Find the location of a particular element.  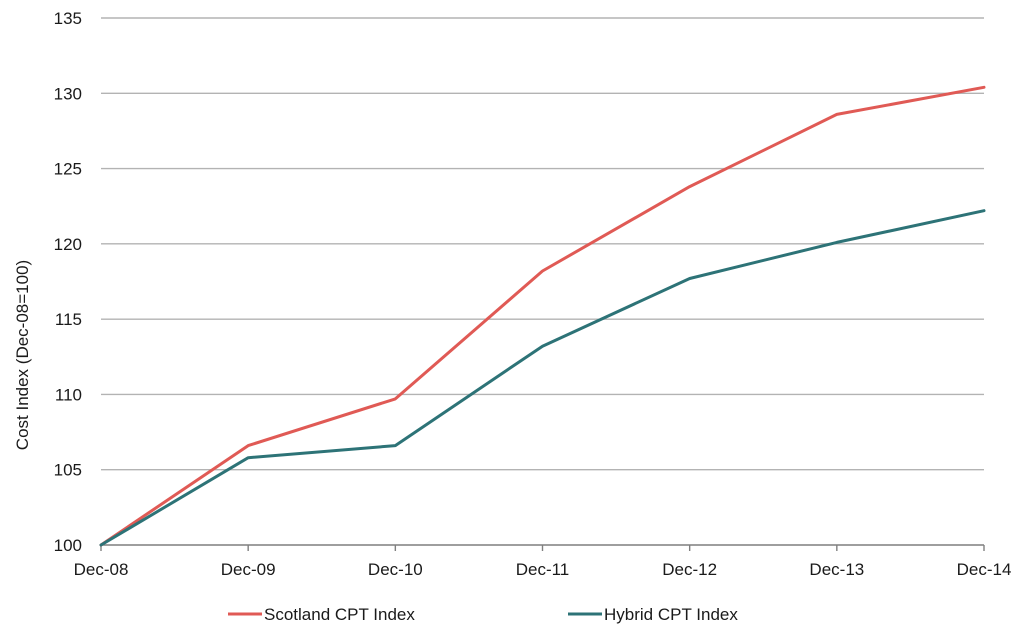

y-tick-label: 125 is located at coordinates (68, 169).